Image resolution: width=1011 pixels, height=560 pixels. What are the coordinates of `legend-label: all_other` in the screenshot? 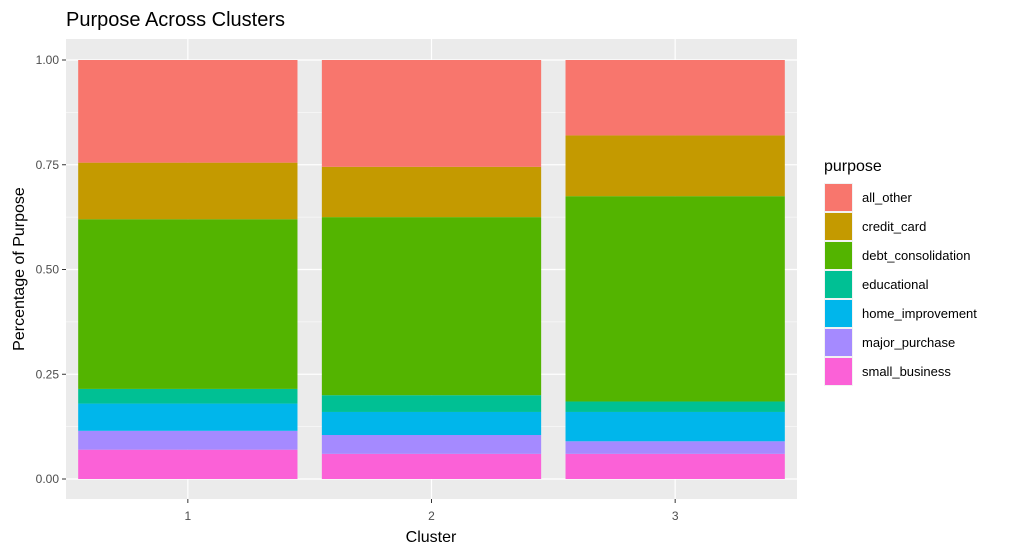 It's located at (887, 197).